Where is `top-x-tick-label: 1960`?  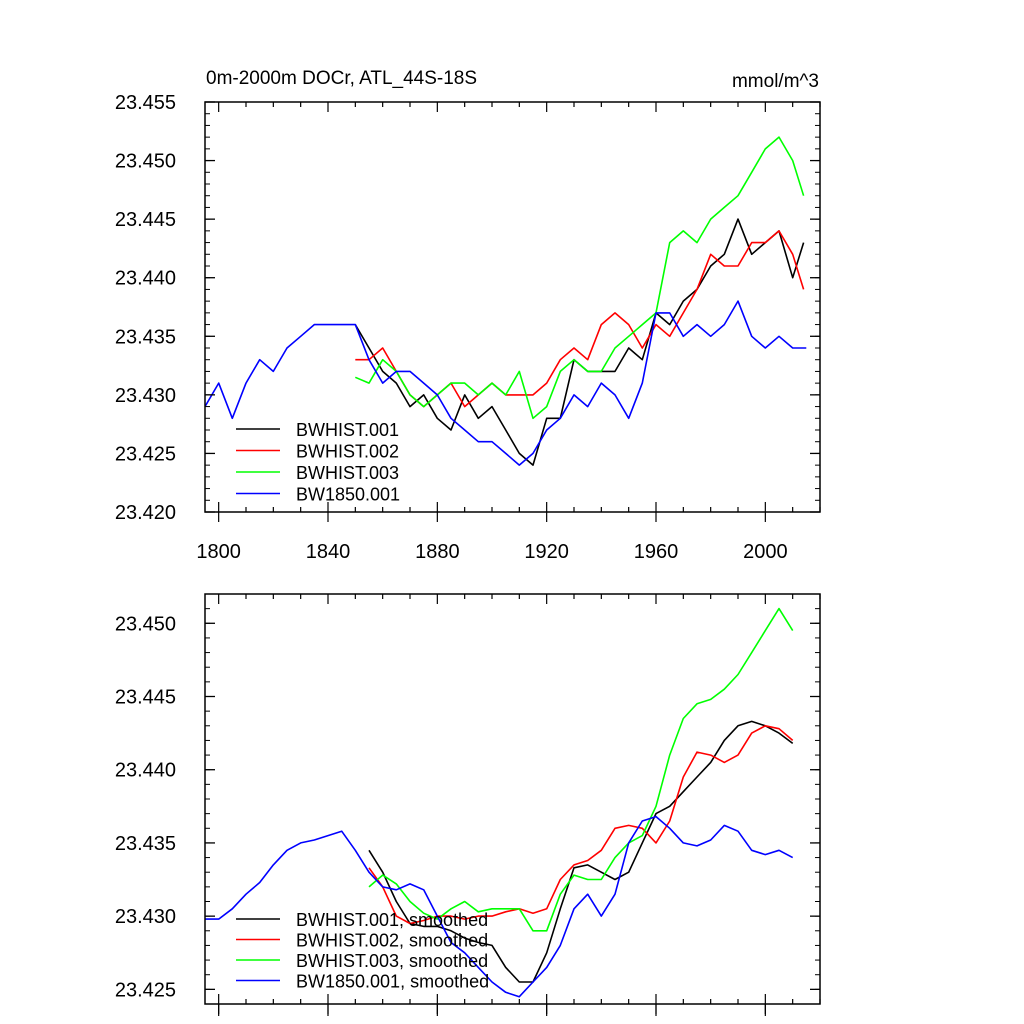
top-x-tick-label: 1960 is located at coordinates (656, 552).